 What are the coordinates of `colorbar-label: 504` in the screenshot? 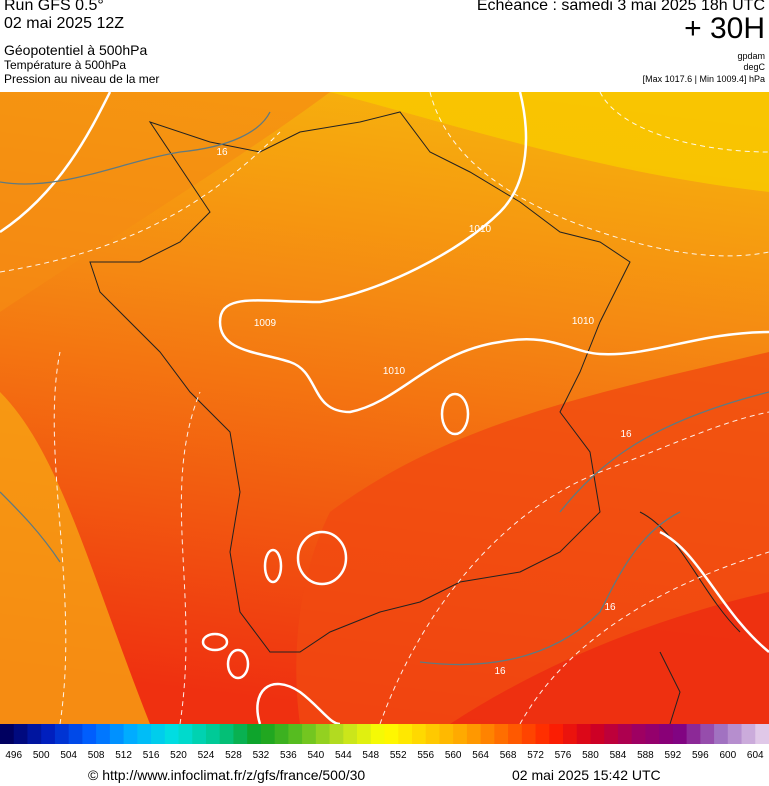 It's located at (68, 755).